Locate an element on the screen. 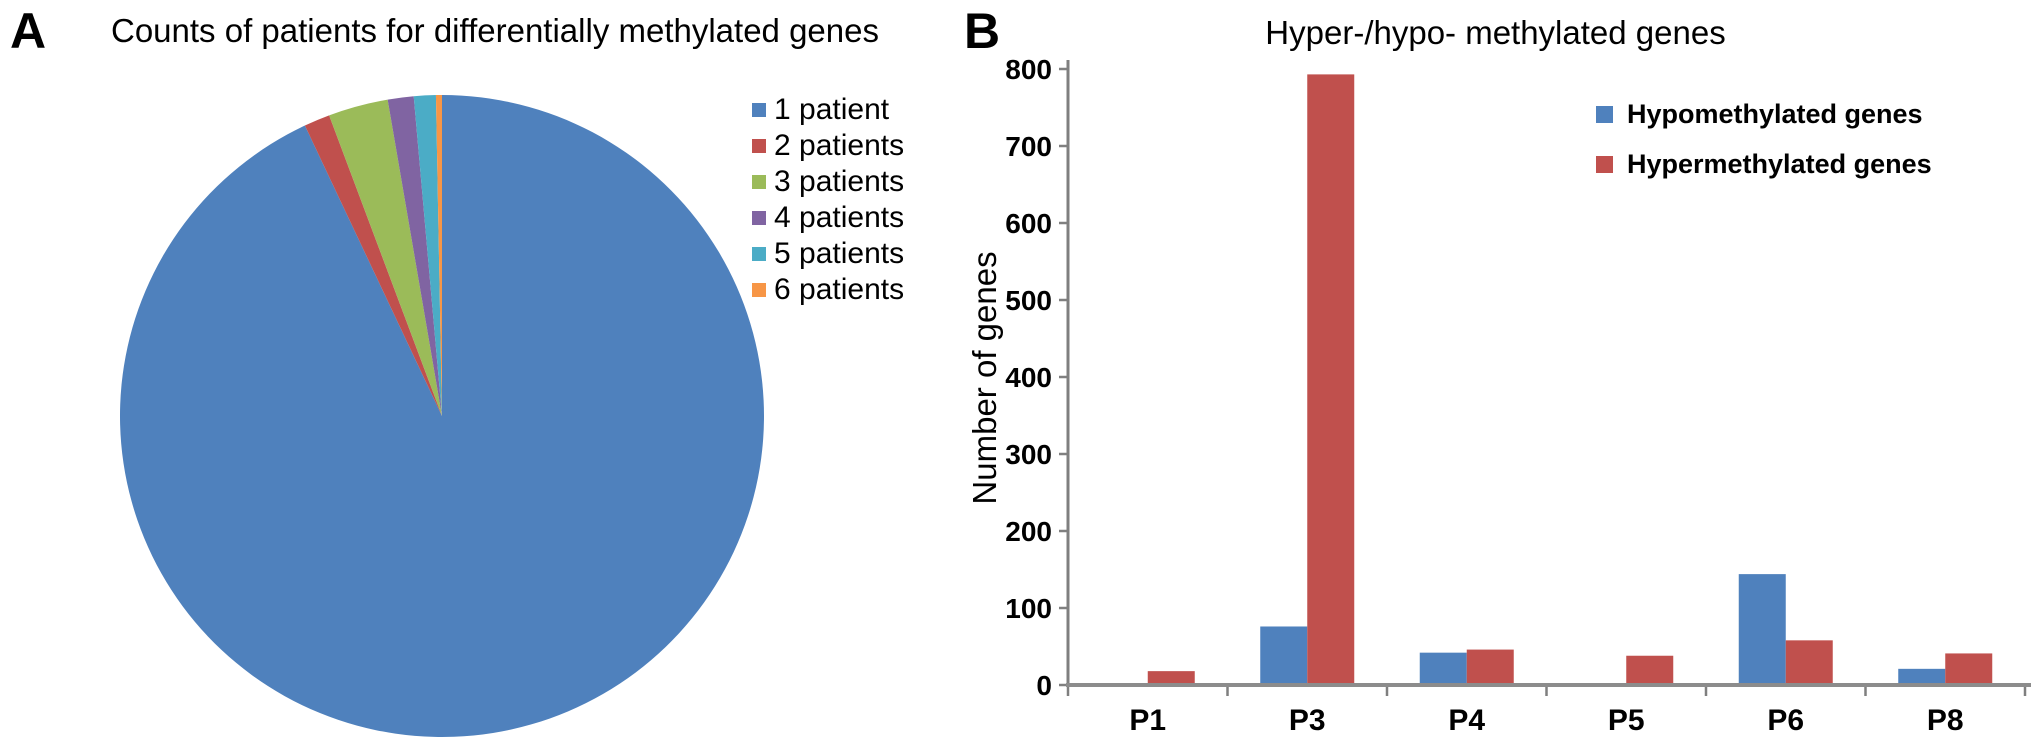 This screenshot has height=744, width=2031. svg-text: 600 is located at coordinates (1028, 223).